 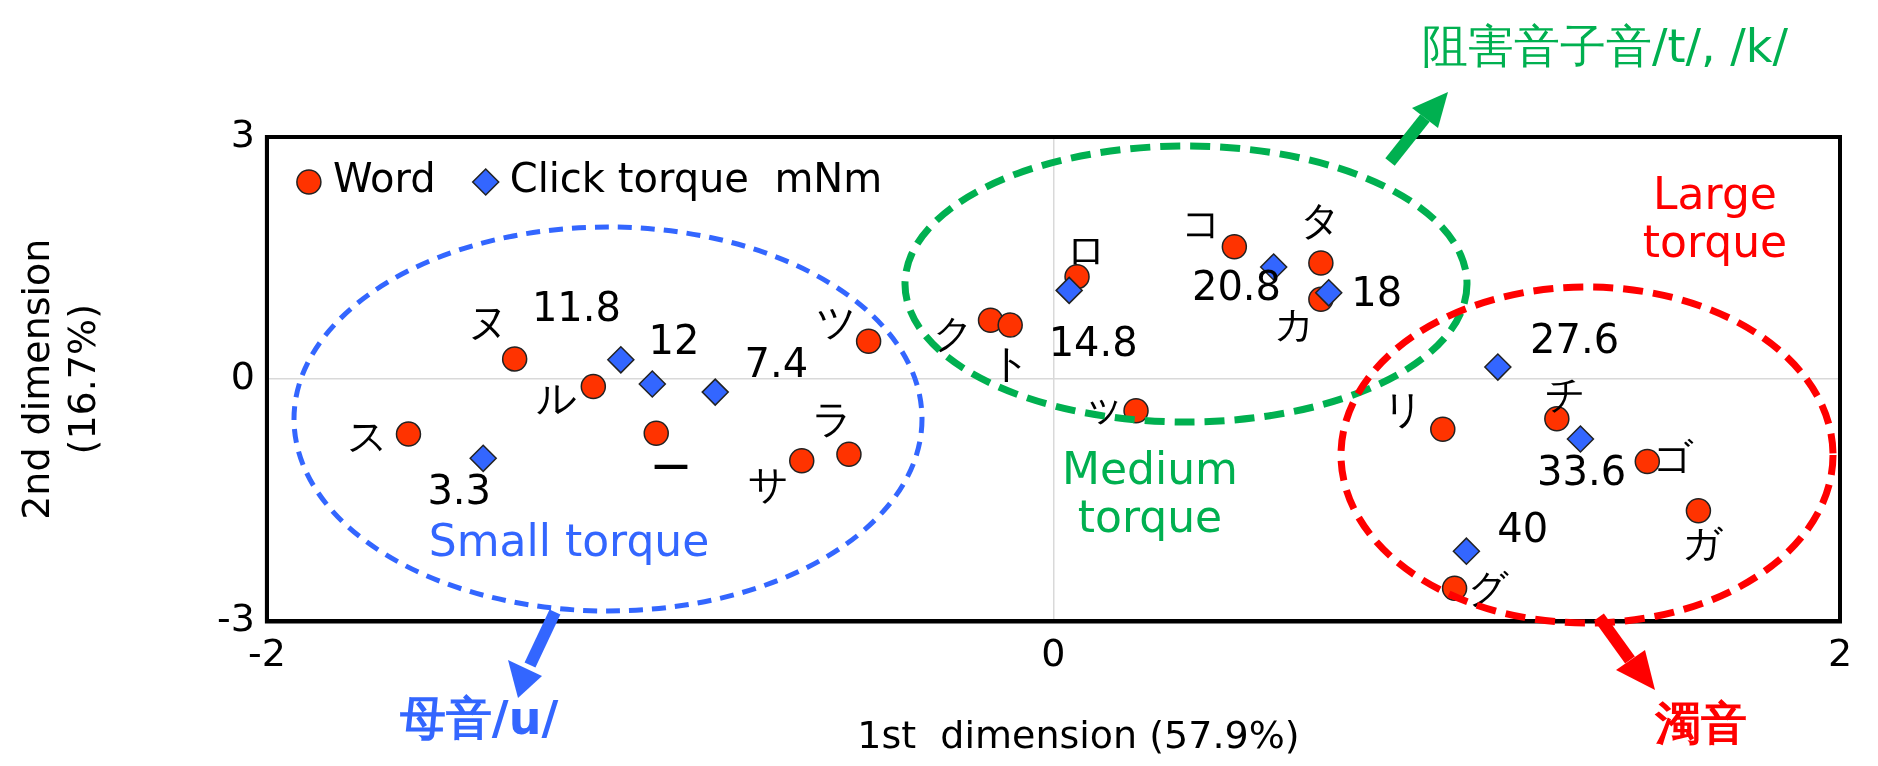 I want to click on annotation: 14.8, so click(x=1093, y=341).